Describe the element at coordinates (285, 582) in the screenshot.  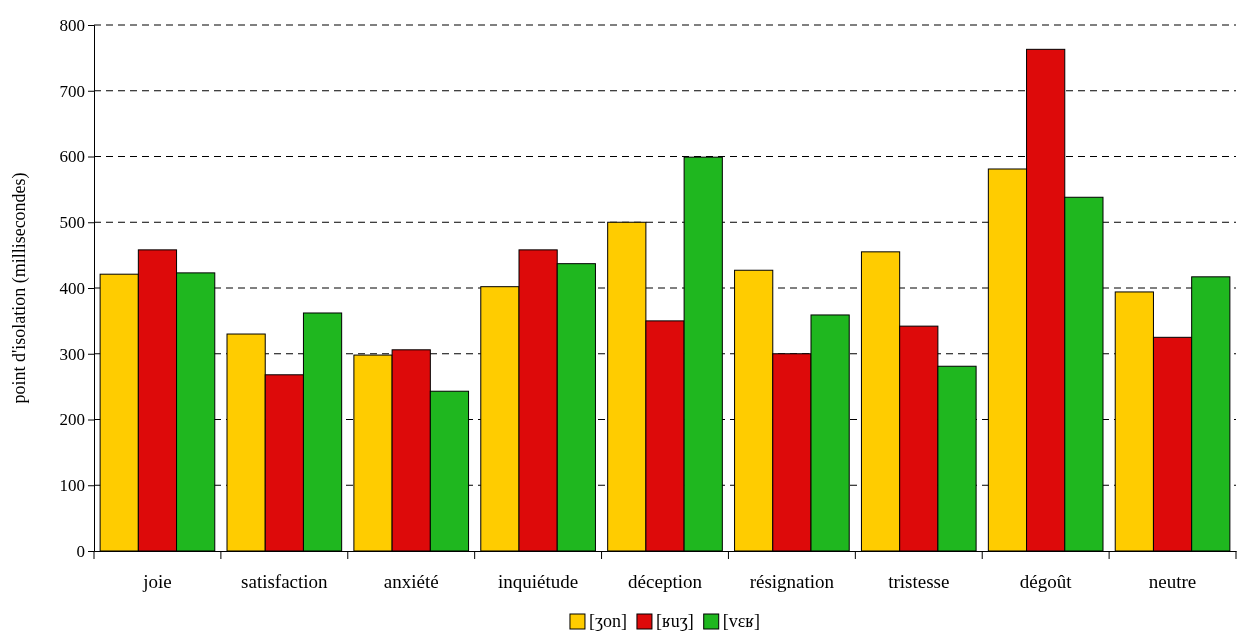
I see `x-tick-label: satisfaction` at that location.